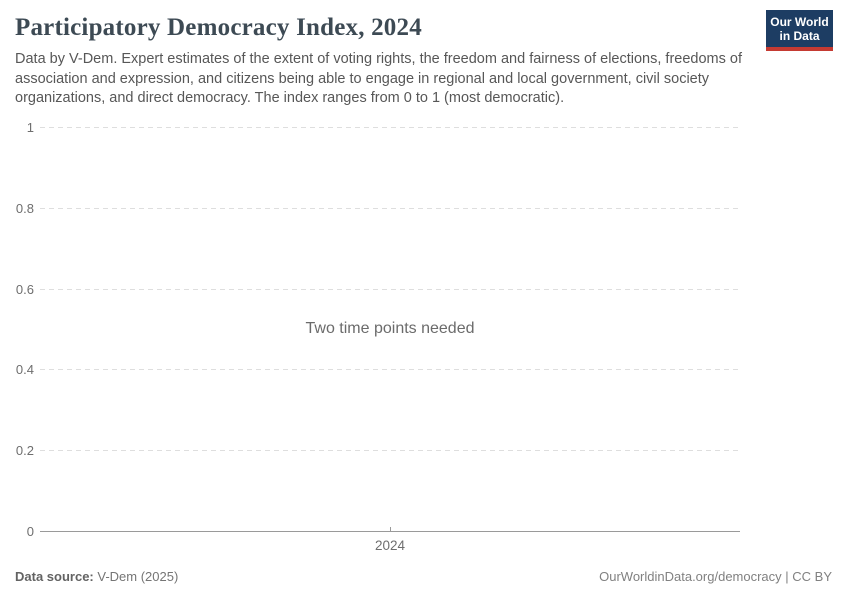  I want to click on y-axis-tick-label: 0.4, so click(24, 369).